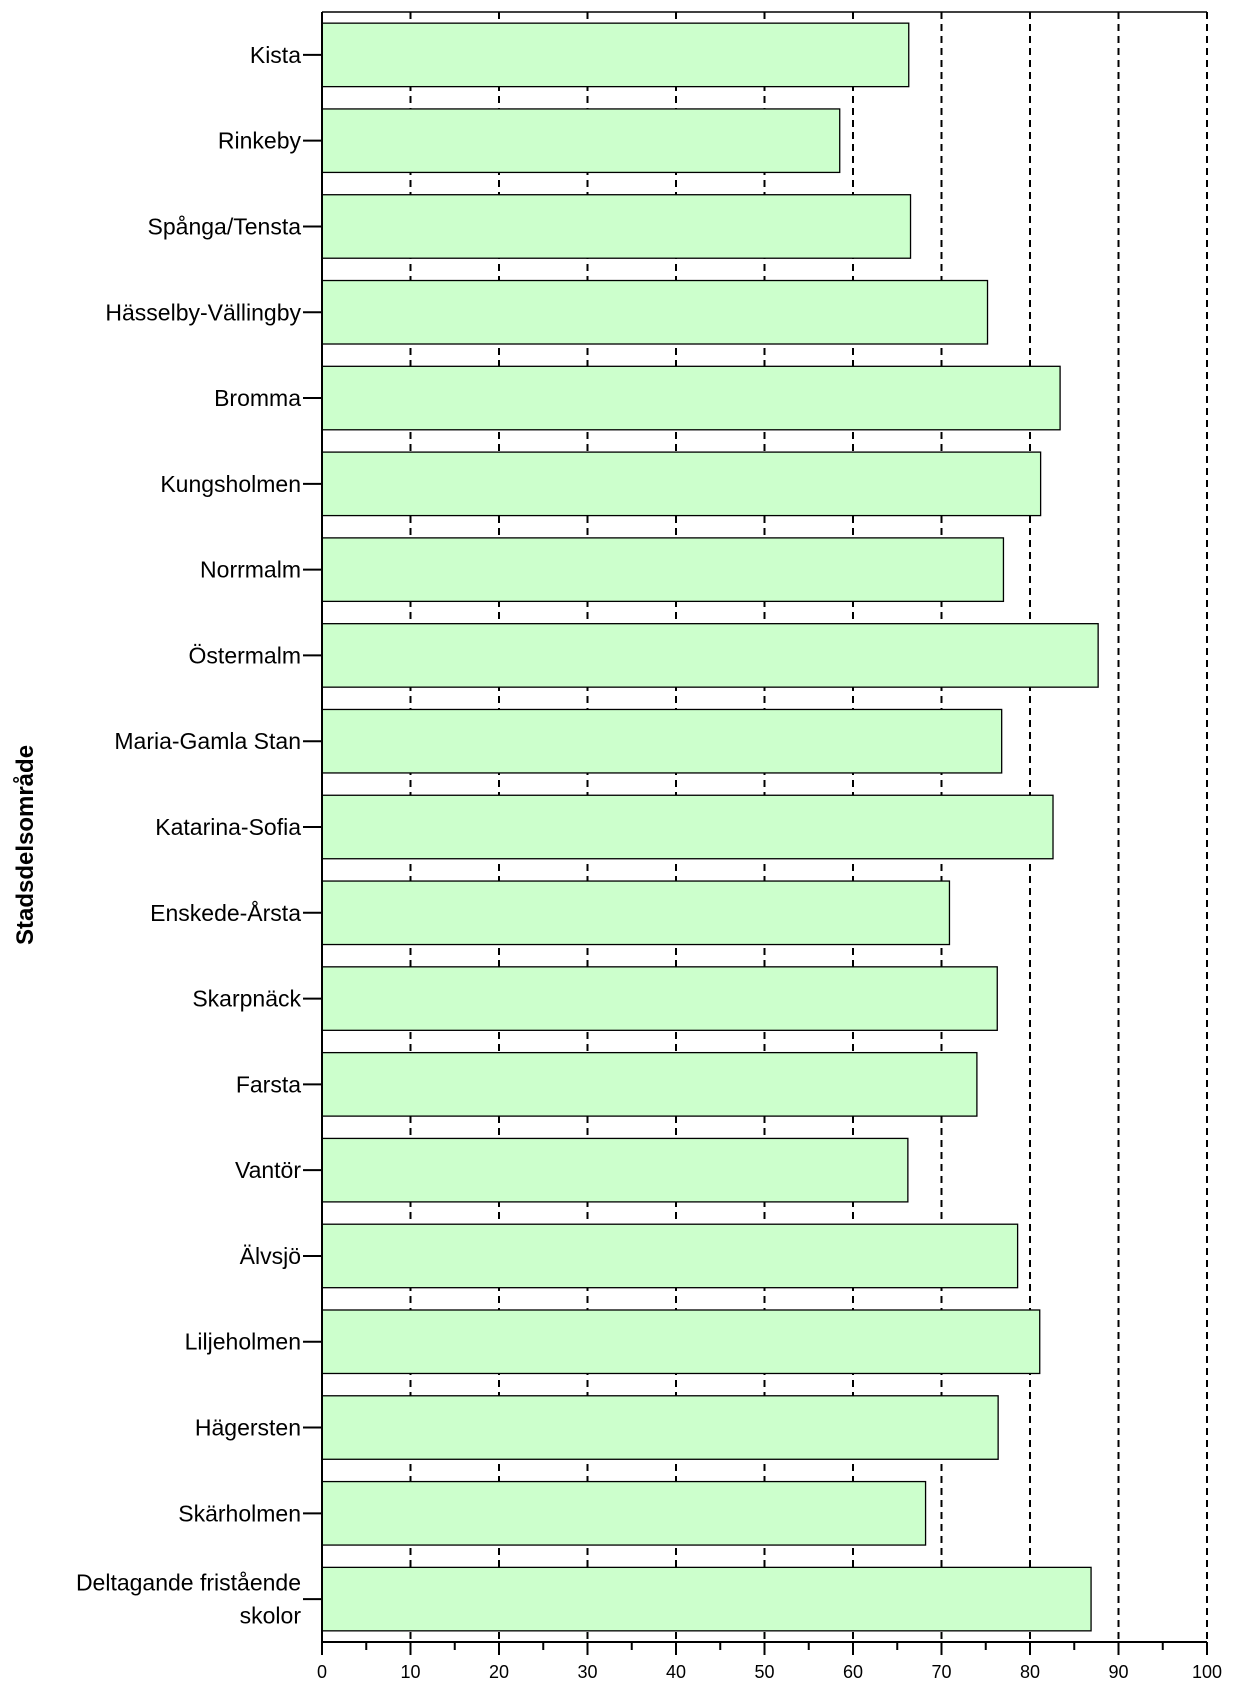 The width and height of the screenshot is (1238, 1691). Describe the element at coordinates (499, 1672) in the screenshot. I see `x-tick-label: 20` at that location.